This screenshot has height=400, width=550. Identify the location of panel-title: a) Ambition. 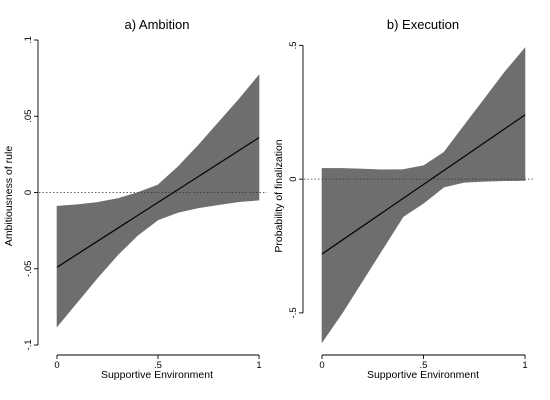
(156, 24).